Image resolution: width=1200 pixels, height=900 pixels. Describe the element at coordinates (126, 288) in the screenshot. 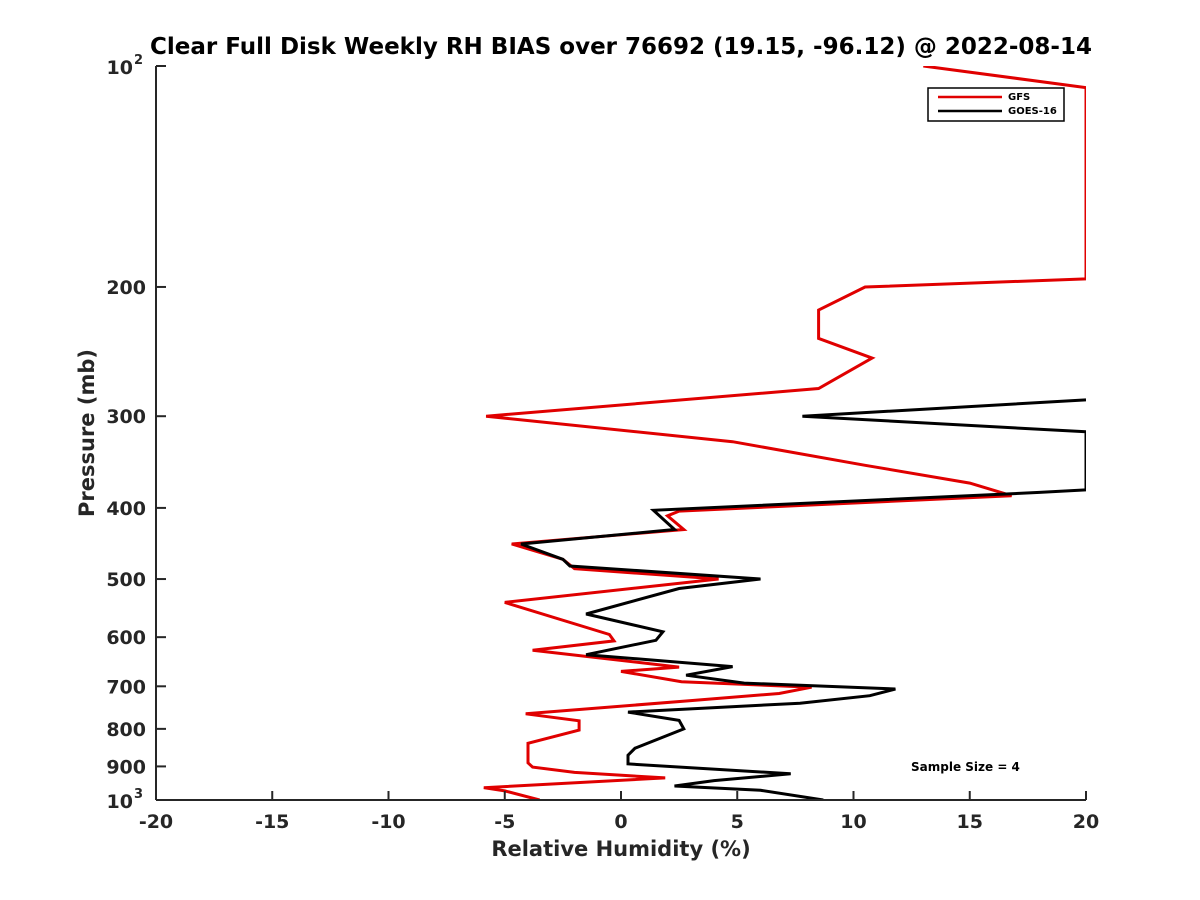

I see `y-tick-label: 200` at that location.